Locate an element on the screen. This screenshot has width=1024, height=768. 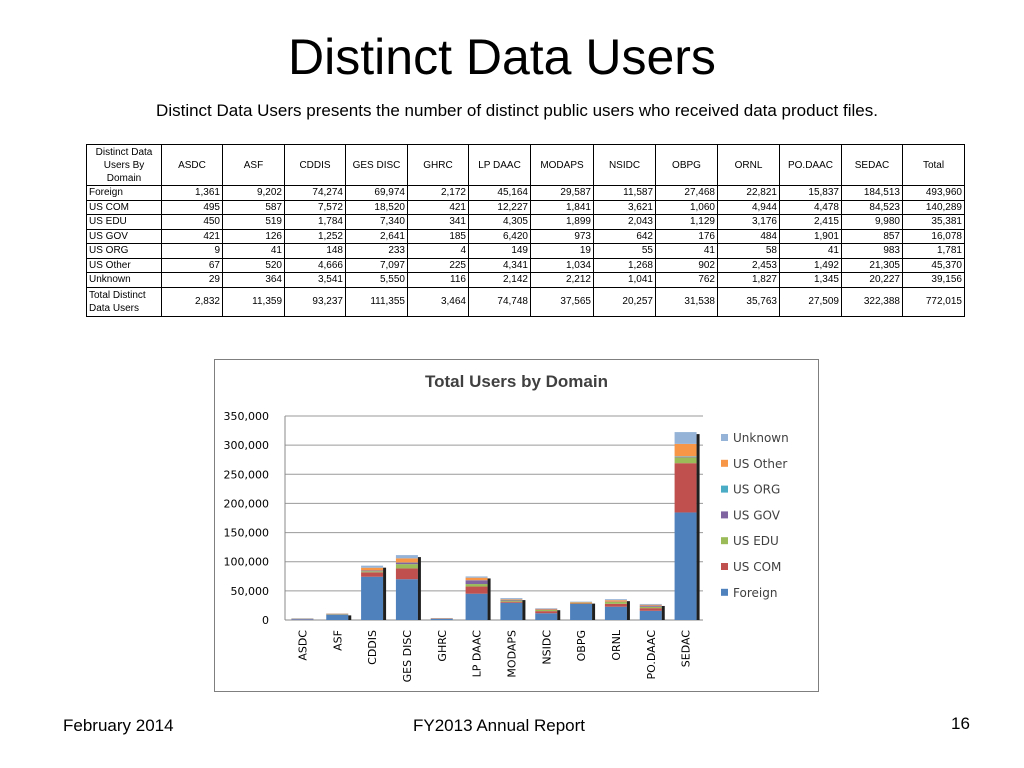
table-cell: 973 is located at coordinates (562, 236).